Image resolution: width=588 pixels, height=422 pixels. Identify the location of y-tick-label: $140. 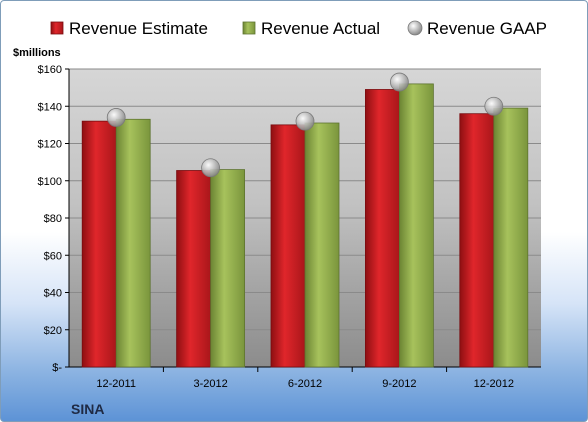
(50, 107).